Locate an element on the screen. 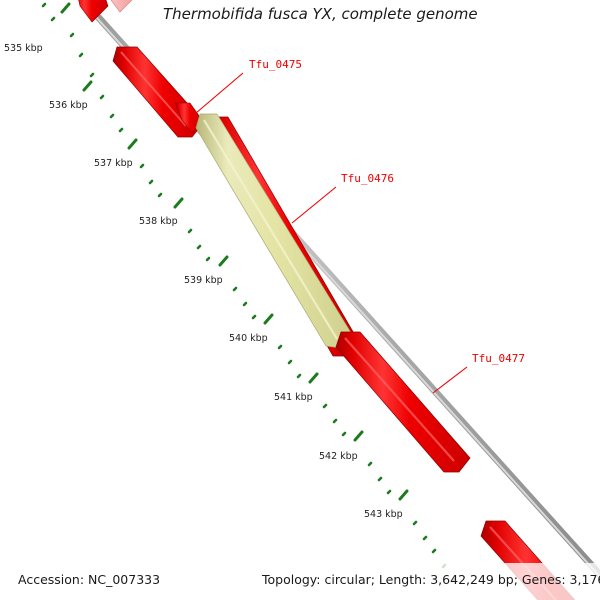  footer-background is located at coordinates (300, 581).